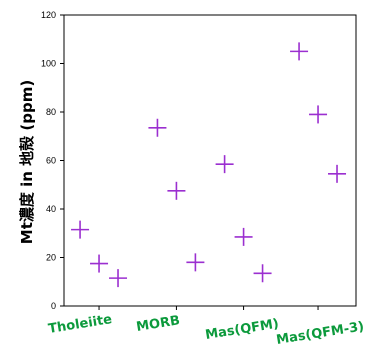 The width and height of the screenshot is (369, 347). Describe the element at coordinates (51, 209) in the screenshot. I see `y-tick-label: 40` at that location.